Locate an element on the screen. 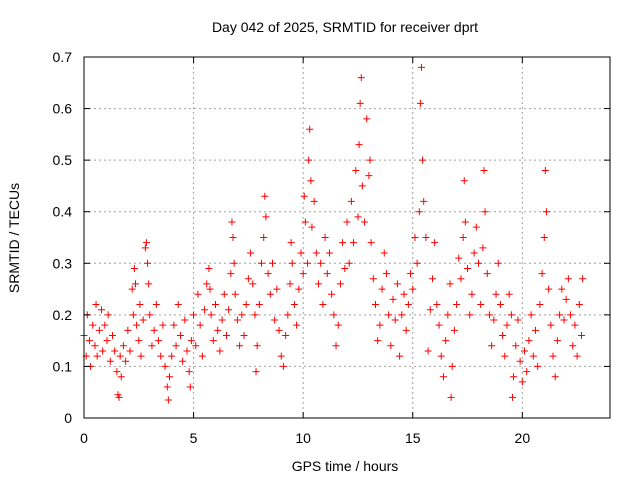 The height and width of the screenshot is (480, 640). x-tick-label: 20 is located at coordinates (523, 438).